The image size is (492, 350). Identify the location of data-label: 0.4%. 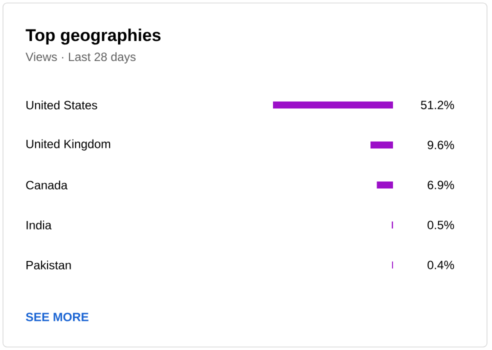
(441, 265).